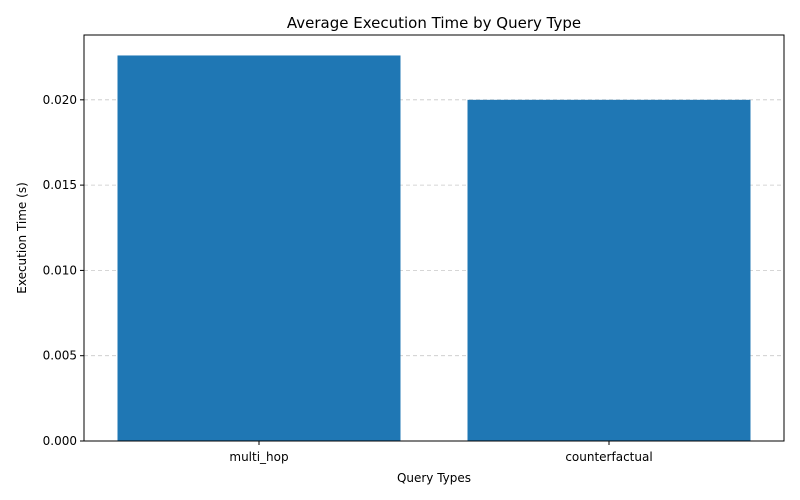 This screenshot has width=800, height=500. Describe the element at coordinates (60, 100) in the screenshot. I see `y-tick-label: 0.020` at that location.